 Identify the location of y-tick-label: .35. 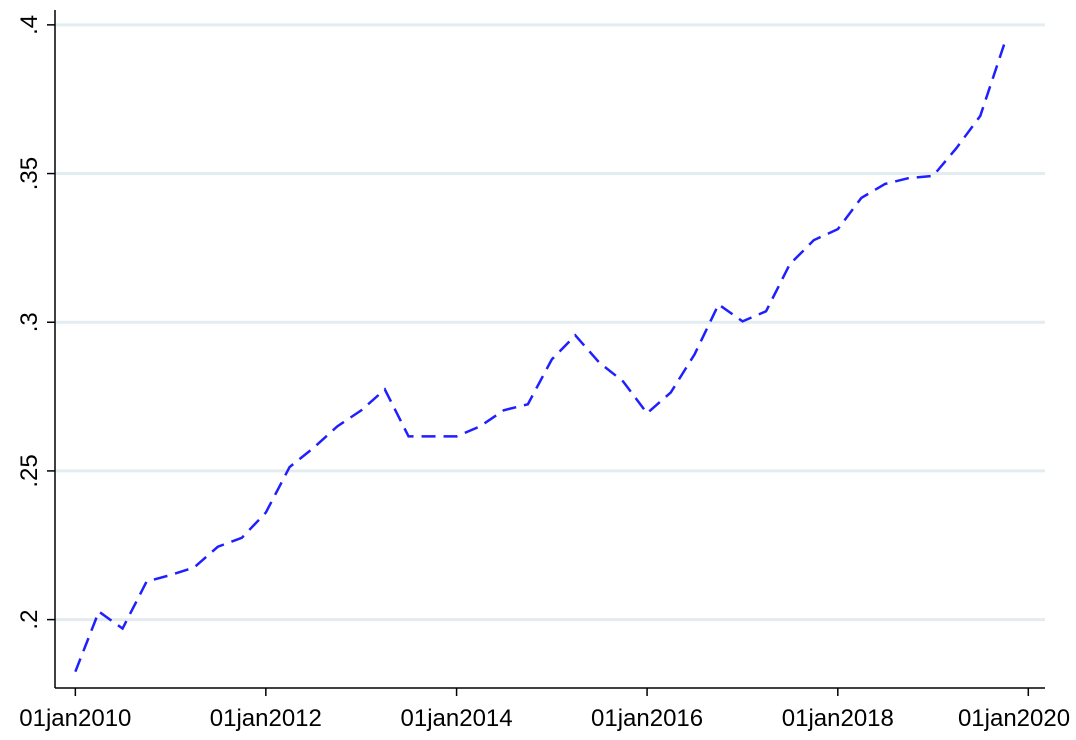
(29, 173).